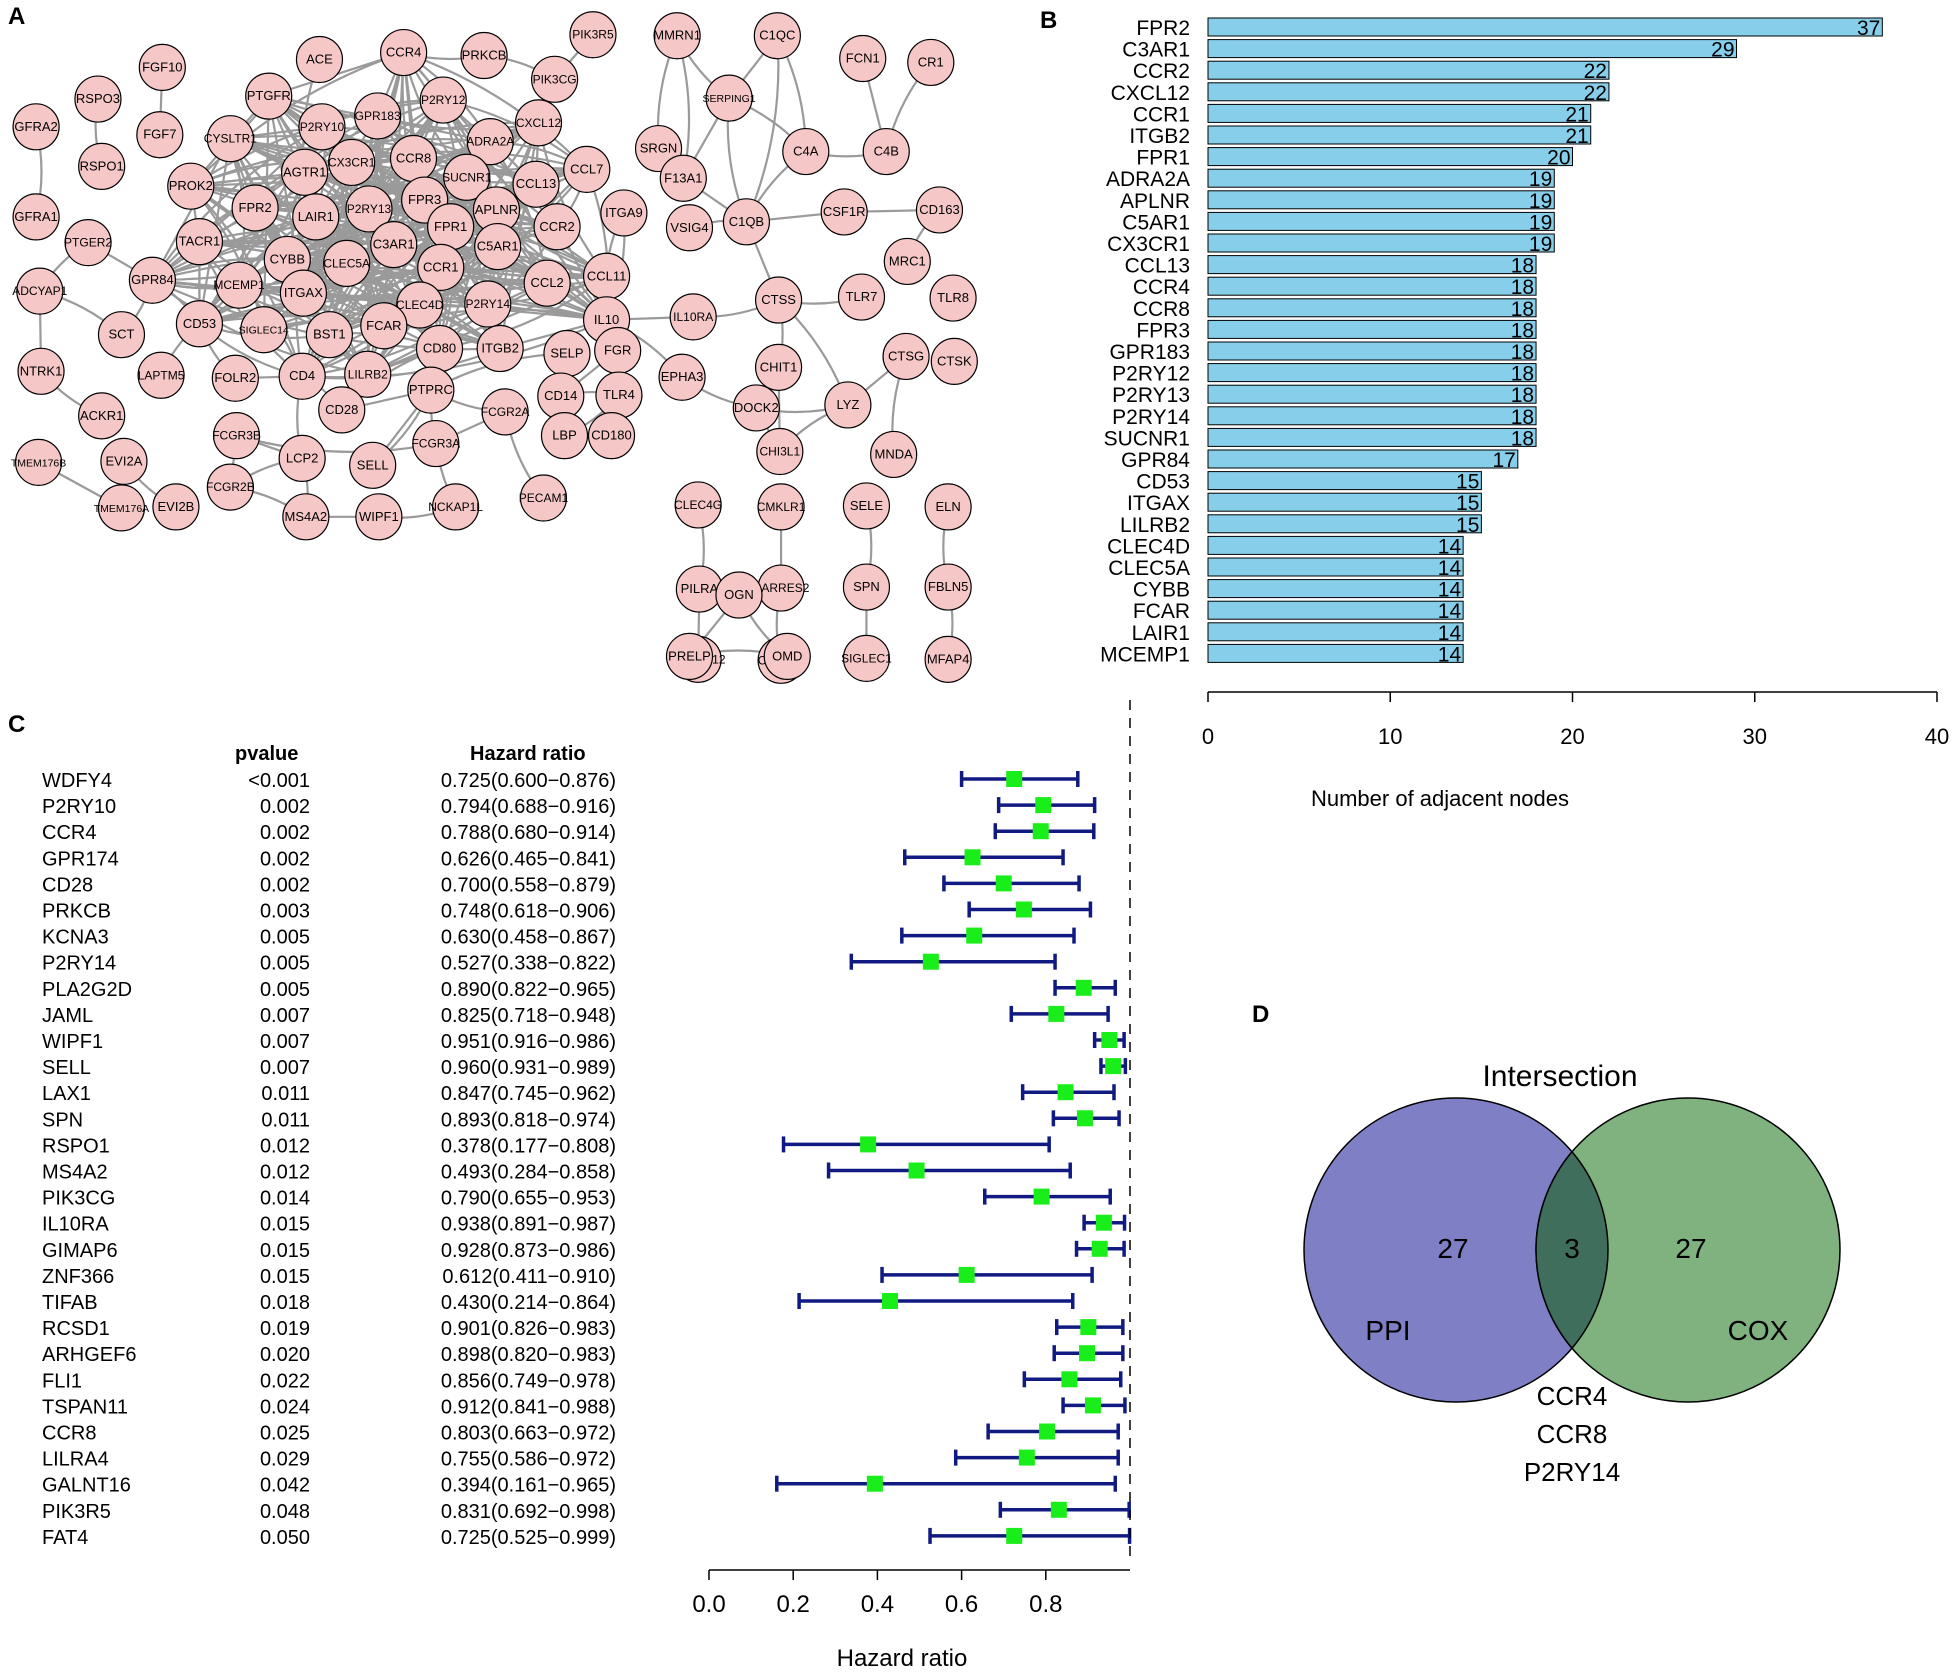 This screenshot has height=1673, width=1955. Describe the element at coordinates (528, 1538) in the screenshot. I see `forest-hr-text: 0.725(0.525−0.999)` at that location.